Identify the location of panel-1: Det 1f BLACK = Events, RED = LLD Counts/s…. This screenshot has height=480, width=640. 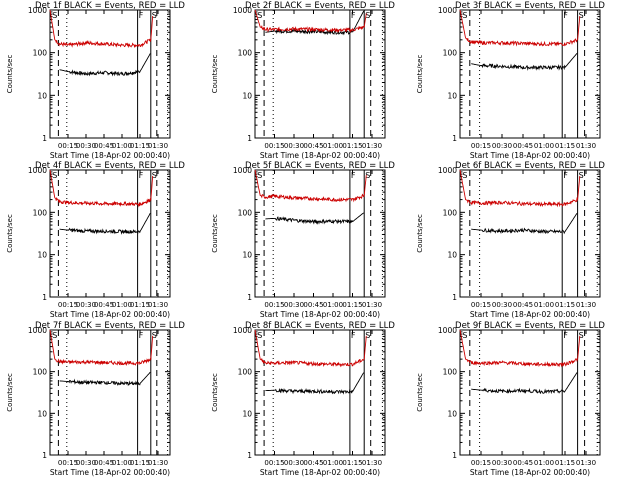
(95, 80).